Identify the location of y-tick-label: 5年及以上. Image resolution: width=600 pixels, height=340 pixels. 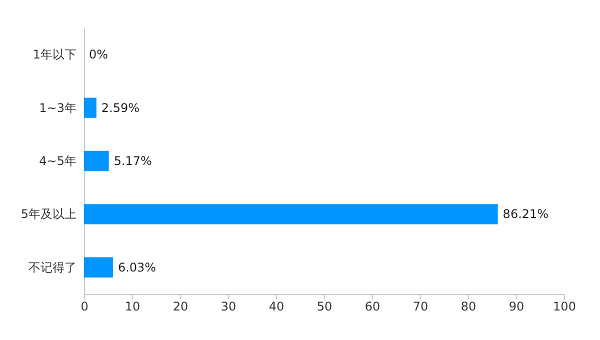
(48, 214).